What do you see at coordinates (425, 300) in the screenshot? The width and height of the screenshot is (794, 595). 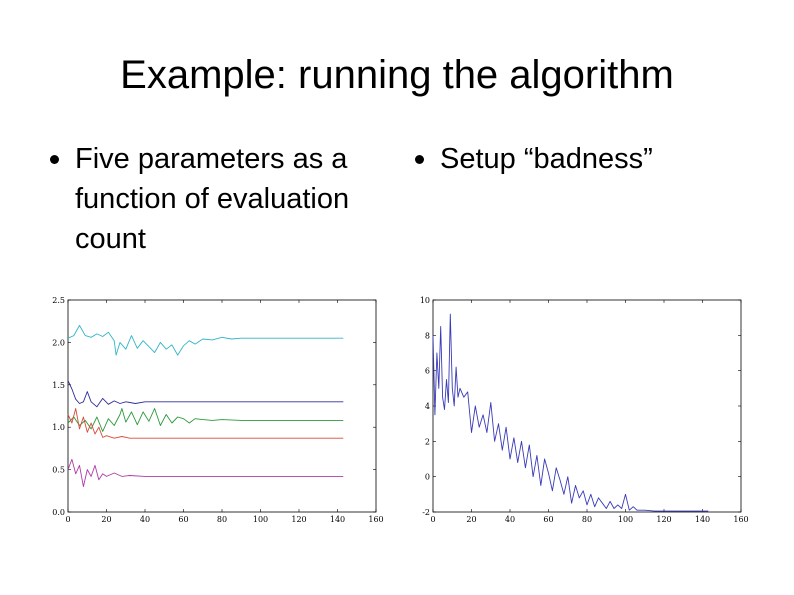 I see `y-tick-label: 10` at bounding box center [425, 300].